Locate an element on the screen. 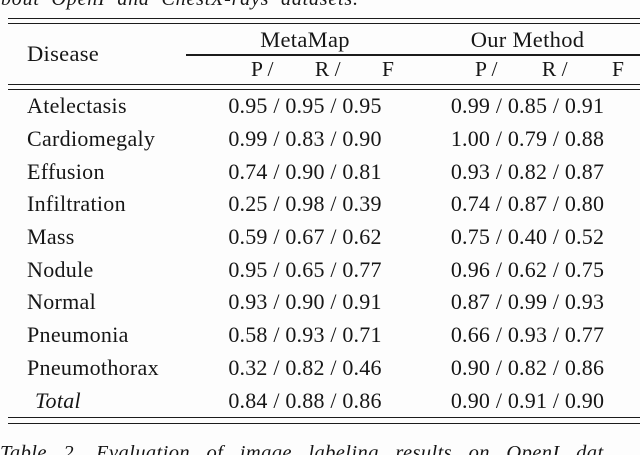  disease-cell: Nodule is located at coordinates (60, 269).